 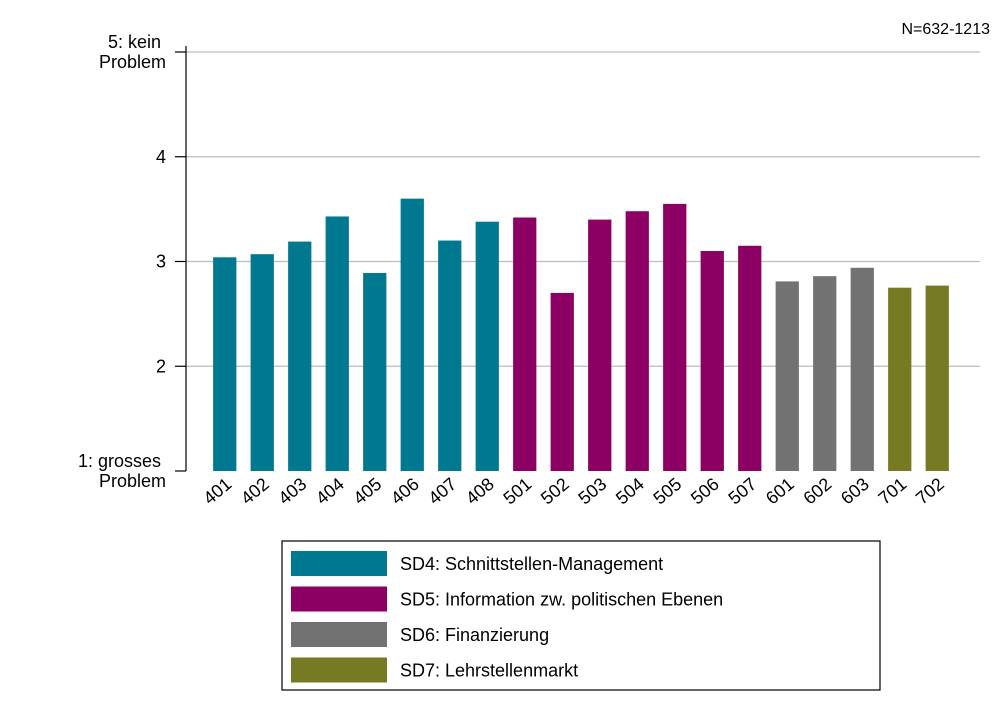 I want to click on x-tick-label: 501, so click(x=517, y=491).